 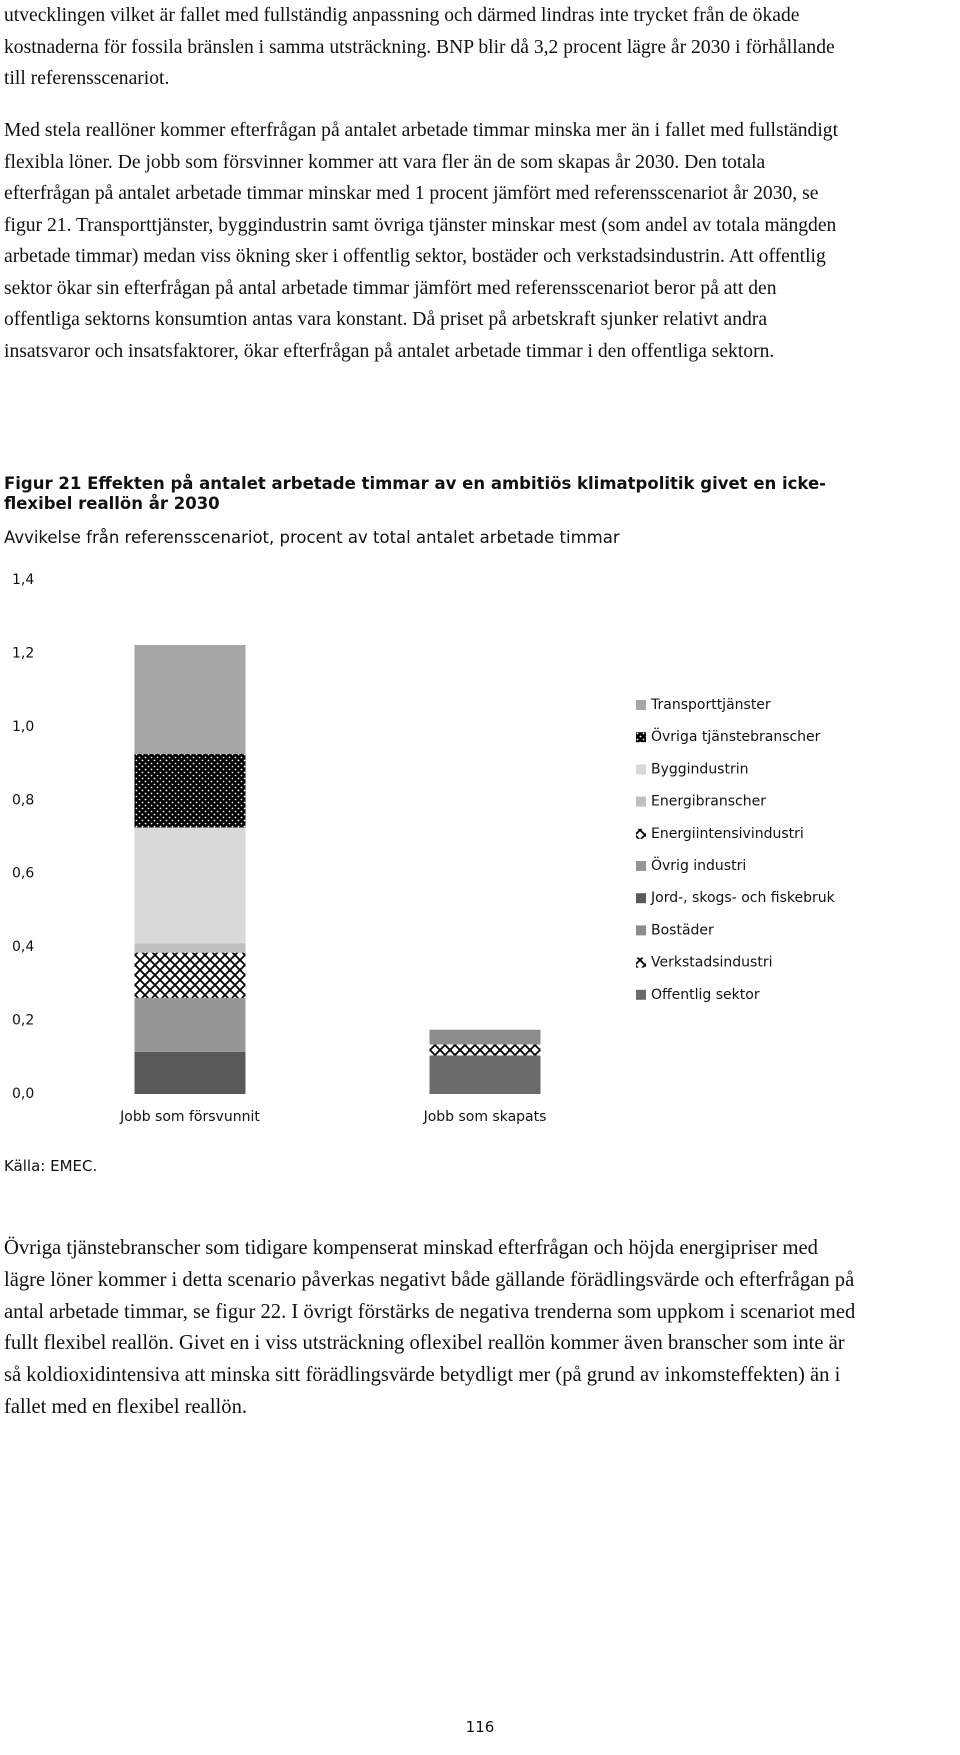 What do you see at coordinates (23, 947) in the screenshot?
I see `y-tick-label: 0,4` at bounding box center [23, 947].